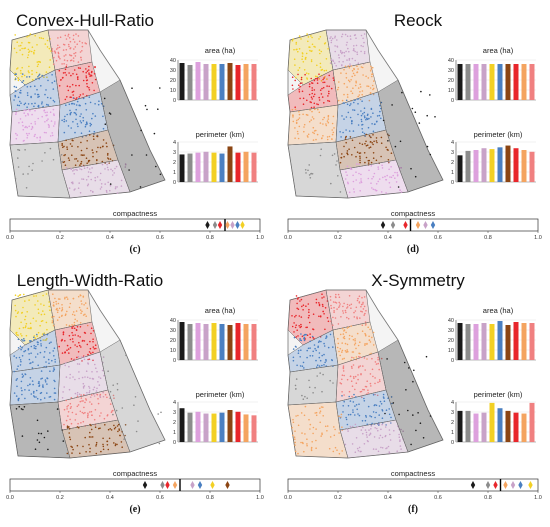 Image resolution: width=550 pixels, height=527 pixels. Describe the element at coordinates (10, 238) in the screenshot. I see `compactness-tick-label: 0.0` at that location.